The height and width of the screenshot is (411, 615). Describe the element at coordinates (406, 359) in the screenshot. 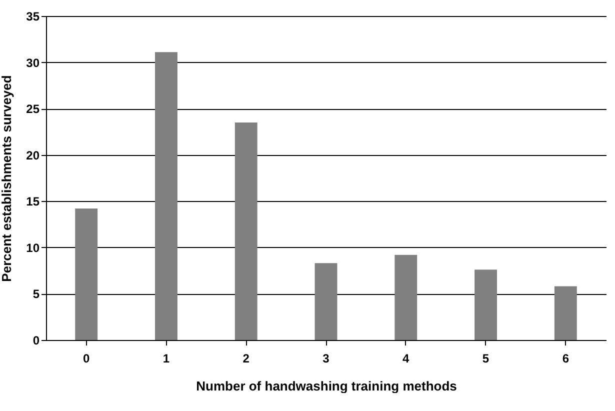

I see `x-tick-label: 4` at that location.